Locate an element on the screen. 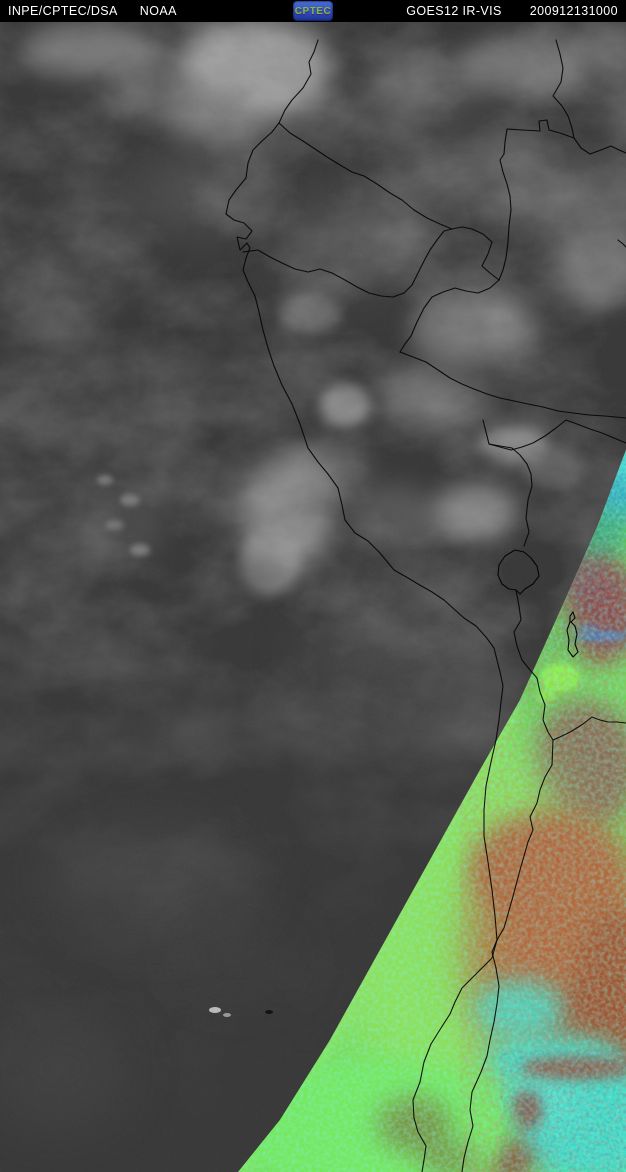  cptec-logo-text: CPTEC is located at coordinates (313, 11).